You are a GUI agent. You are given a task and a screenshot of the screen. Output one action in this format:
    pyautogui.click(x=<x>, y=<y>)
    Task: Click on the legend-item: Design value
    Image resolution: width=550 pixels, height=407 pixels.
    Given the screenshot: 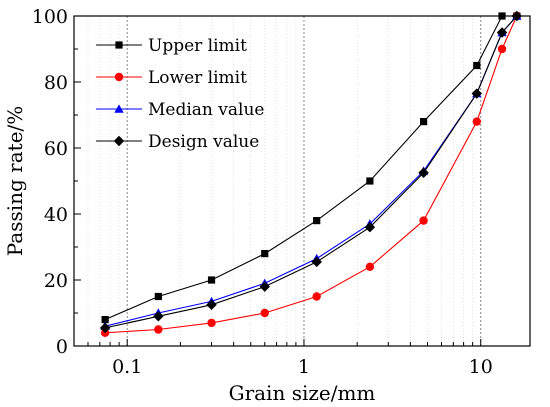 What is the action you would take?
    pyautogui.click(x=177, y=142)
    